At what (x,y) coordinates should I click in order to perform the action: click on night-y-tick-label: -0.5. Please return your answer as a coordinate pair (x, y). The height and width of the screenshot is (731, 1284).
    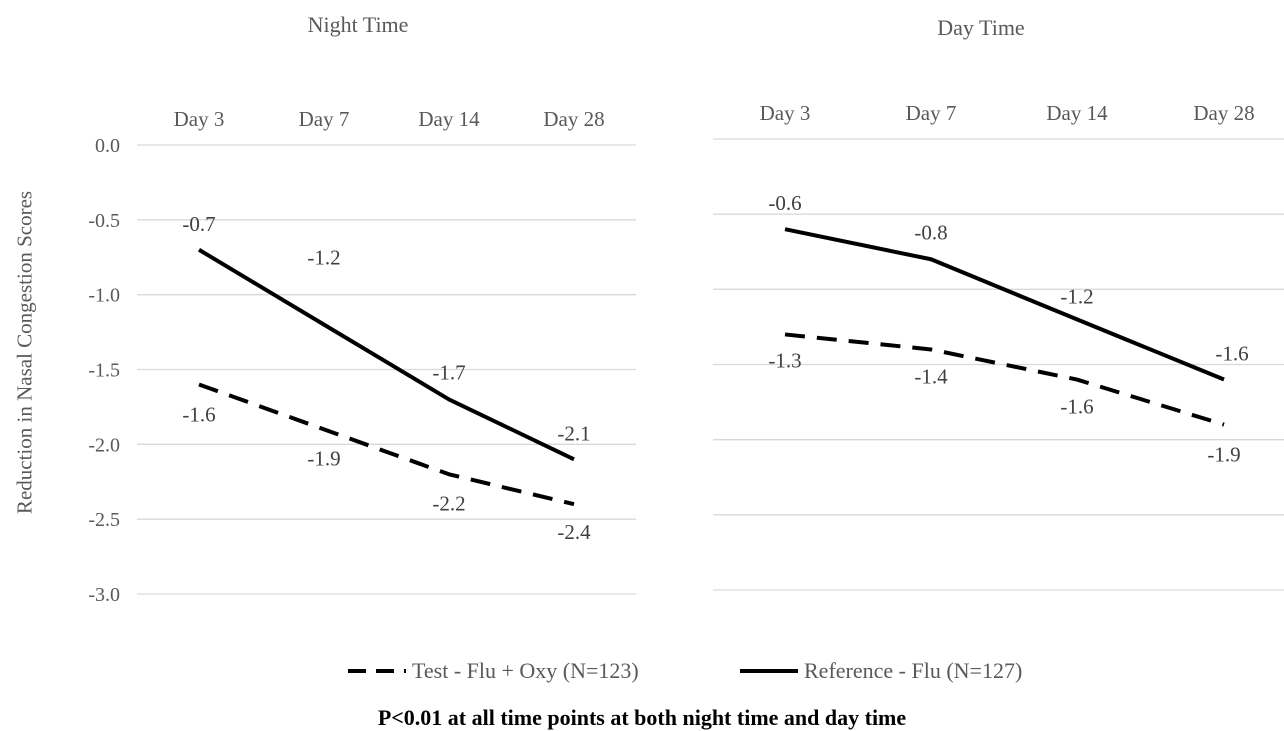
    Looking at the image, I should click on (104, 221).